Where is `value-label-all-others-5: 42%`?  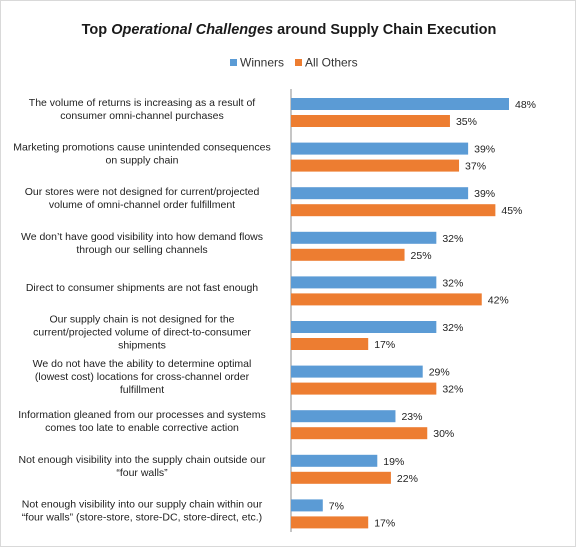 value-label-all-others-5: 42% is located at coordinates (498, 300).